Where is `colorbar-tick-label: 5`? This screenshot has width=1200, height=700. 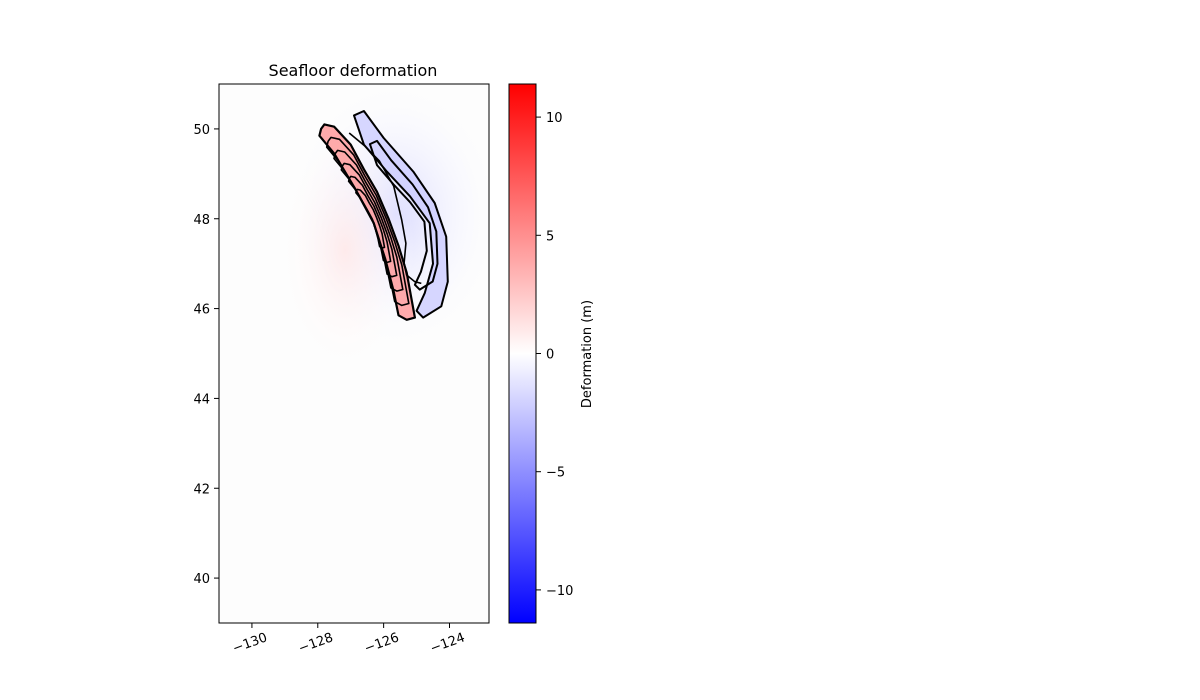 colorbar-tick-label: 5 is located at coordinates (550, 236).